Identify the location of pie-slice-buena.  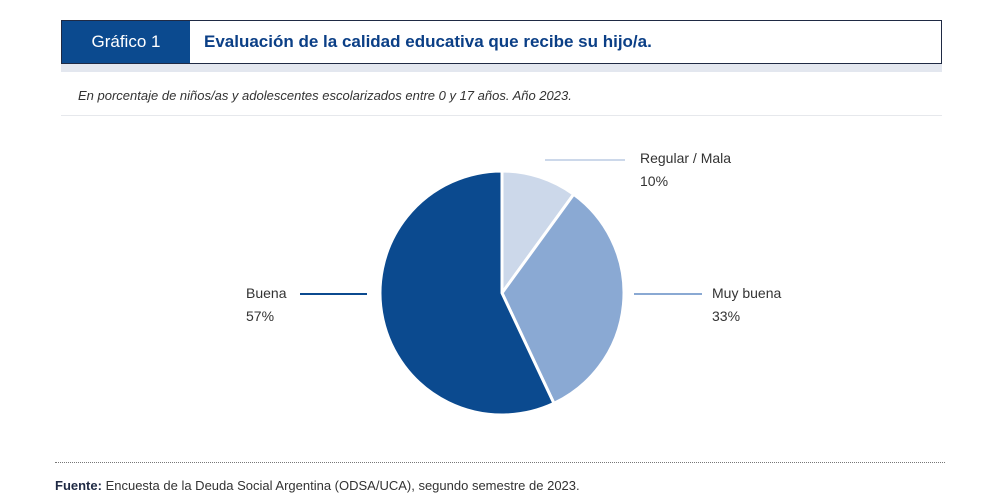
(467, 293).